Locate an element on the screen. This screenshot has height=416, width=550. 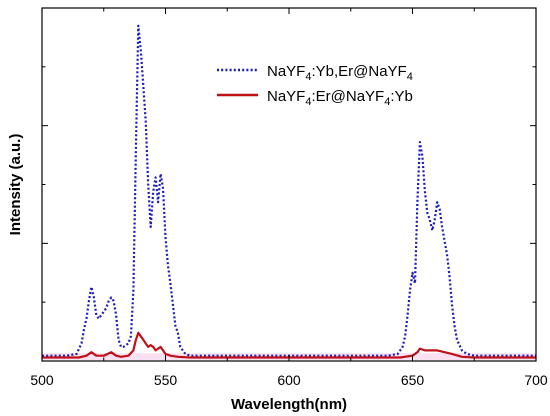
legend: NaYF4:Yb,Er@NaYF4 NaYF4:Er@NaYF4:Yb is located at coordinates (315, 85).